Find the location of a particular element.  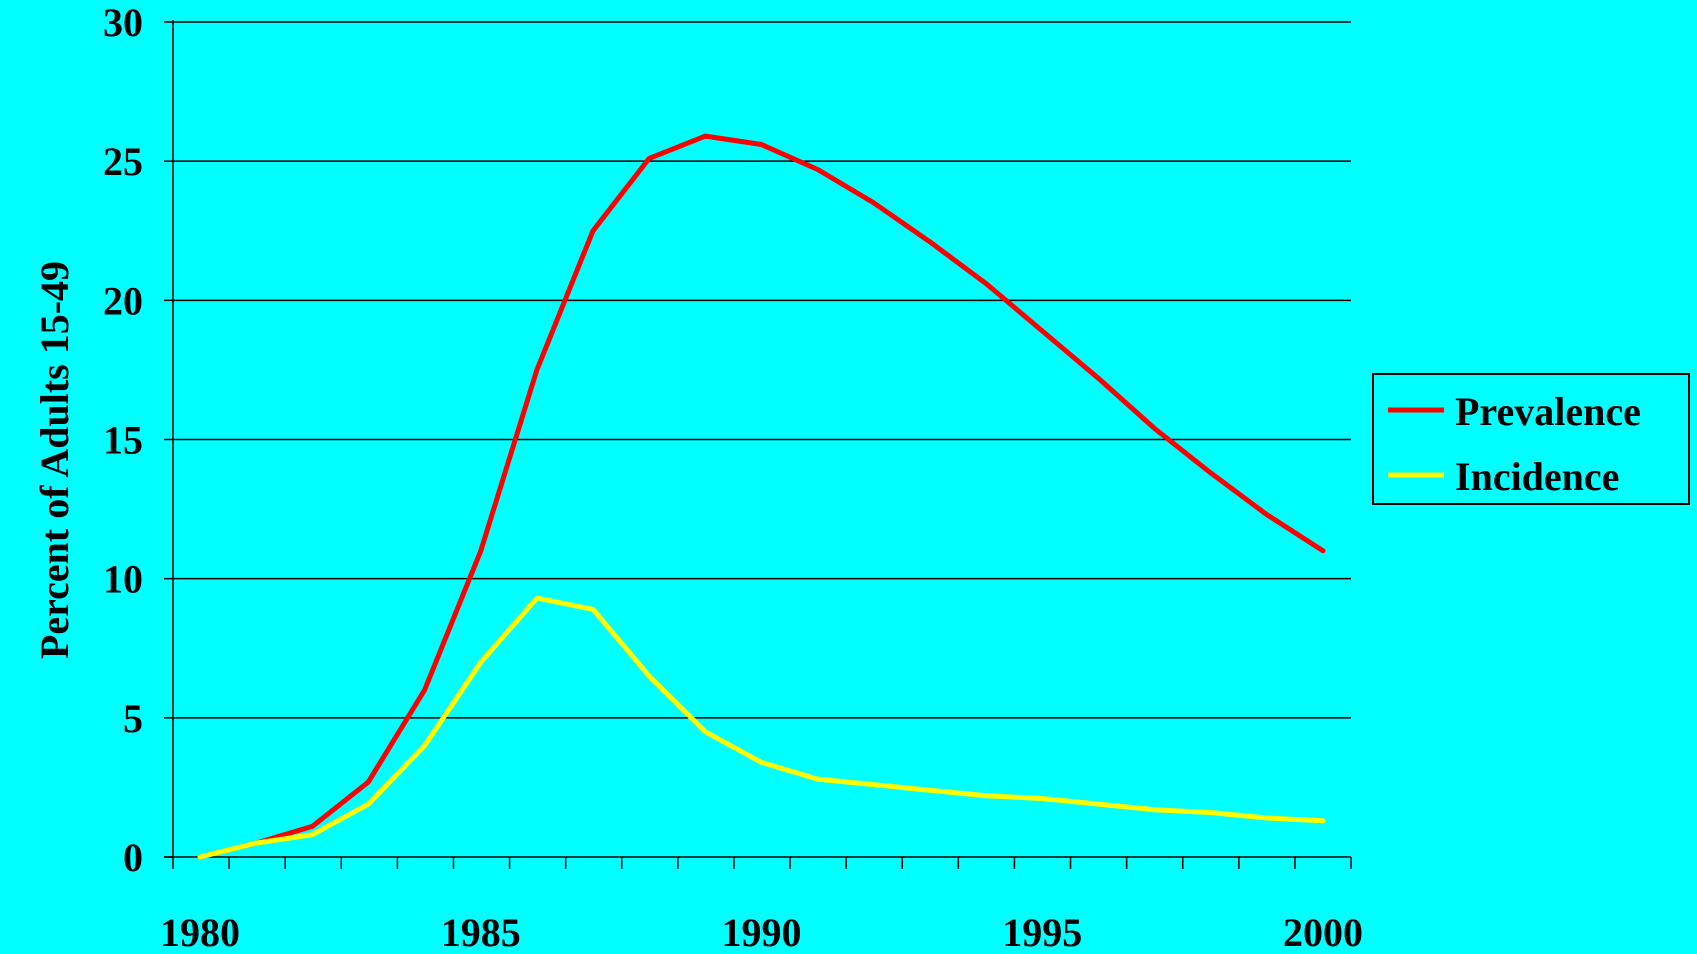

y-tick-label: 25 is located at coordinates (123, 161).